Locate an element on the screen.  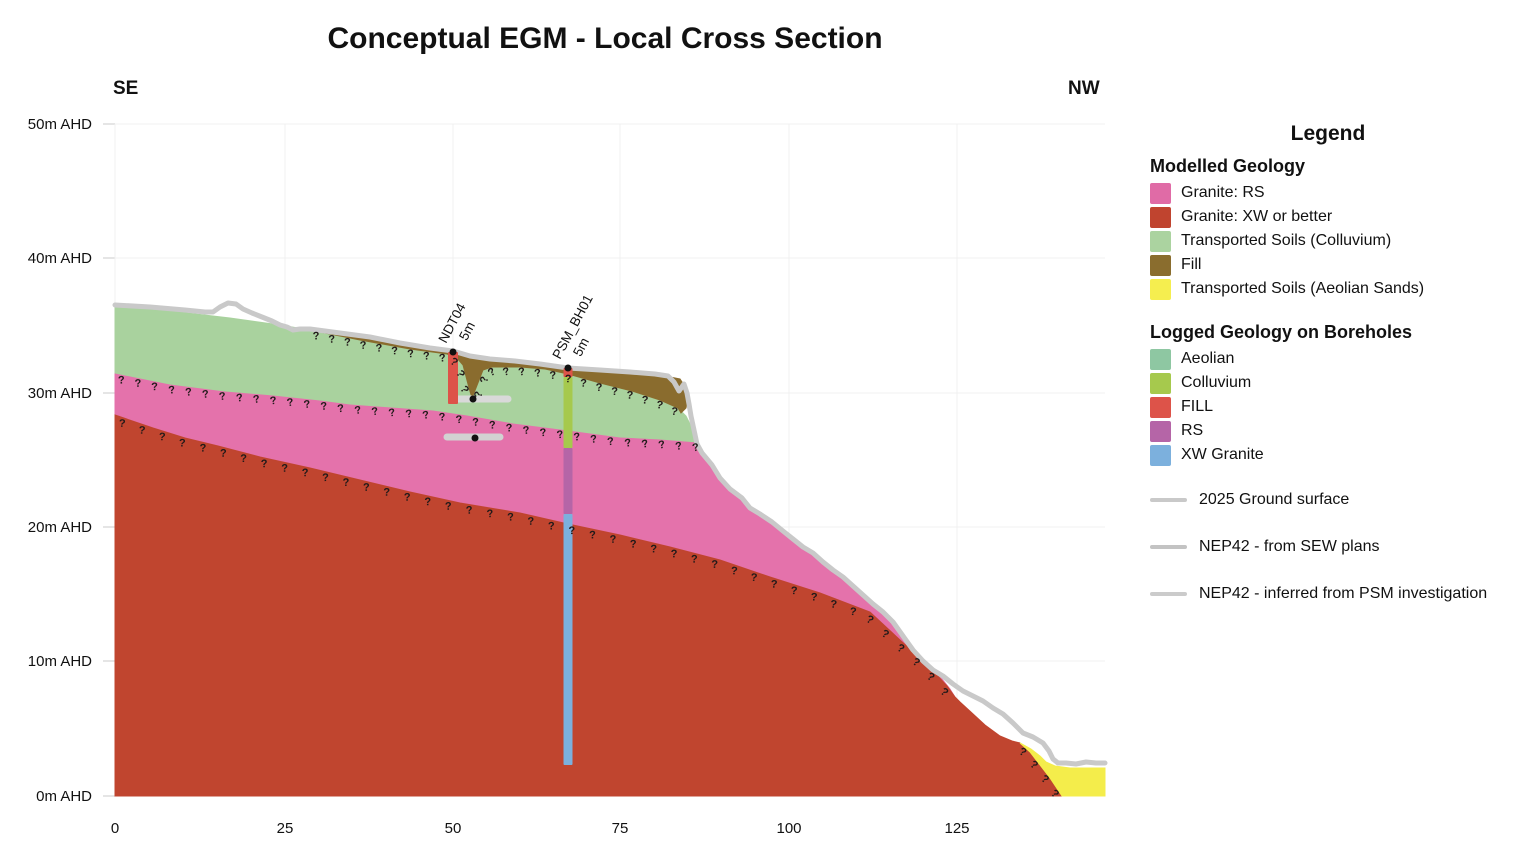
legend-item: Fill is located at coordinates (1343, 265).